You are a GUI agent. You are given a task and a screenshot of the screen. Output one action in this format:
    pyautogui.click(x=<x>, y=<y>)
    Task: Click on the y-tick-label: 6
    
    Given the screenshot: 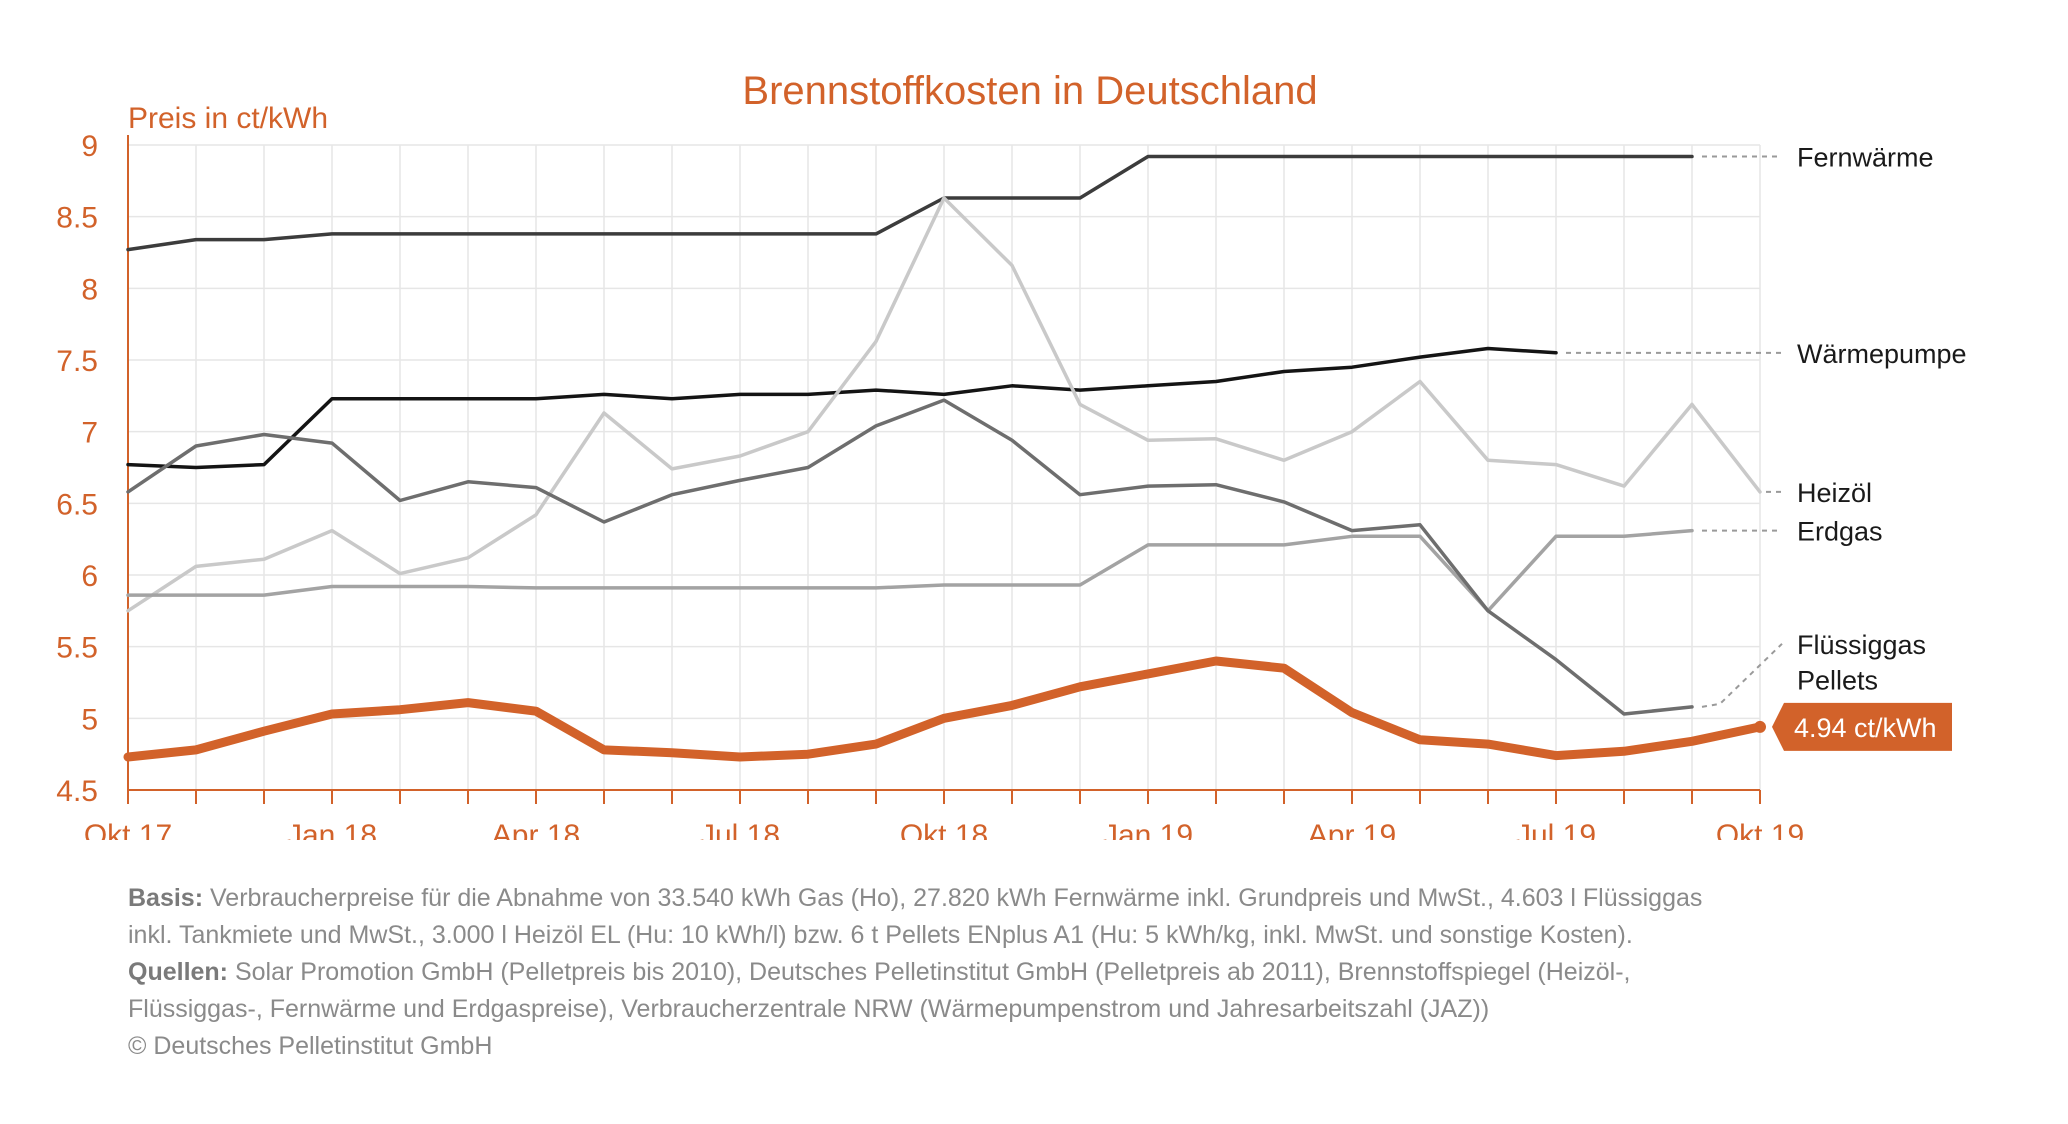 What is the action you would take?
    pyautogui.click(x=89, y=576)
    